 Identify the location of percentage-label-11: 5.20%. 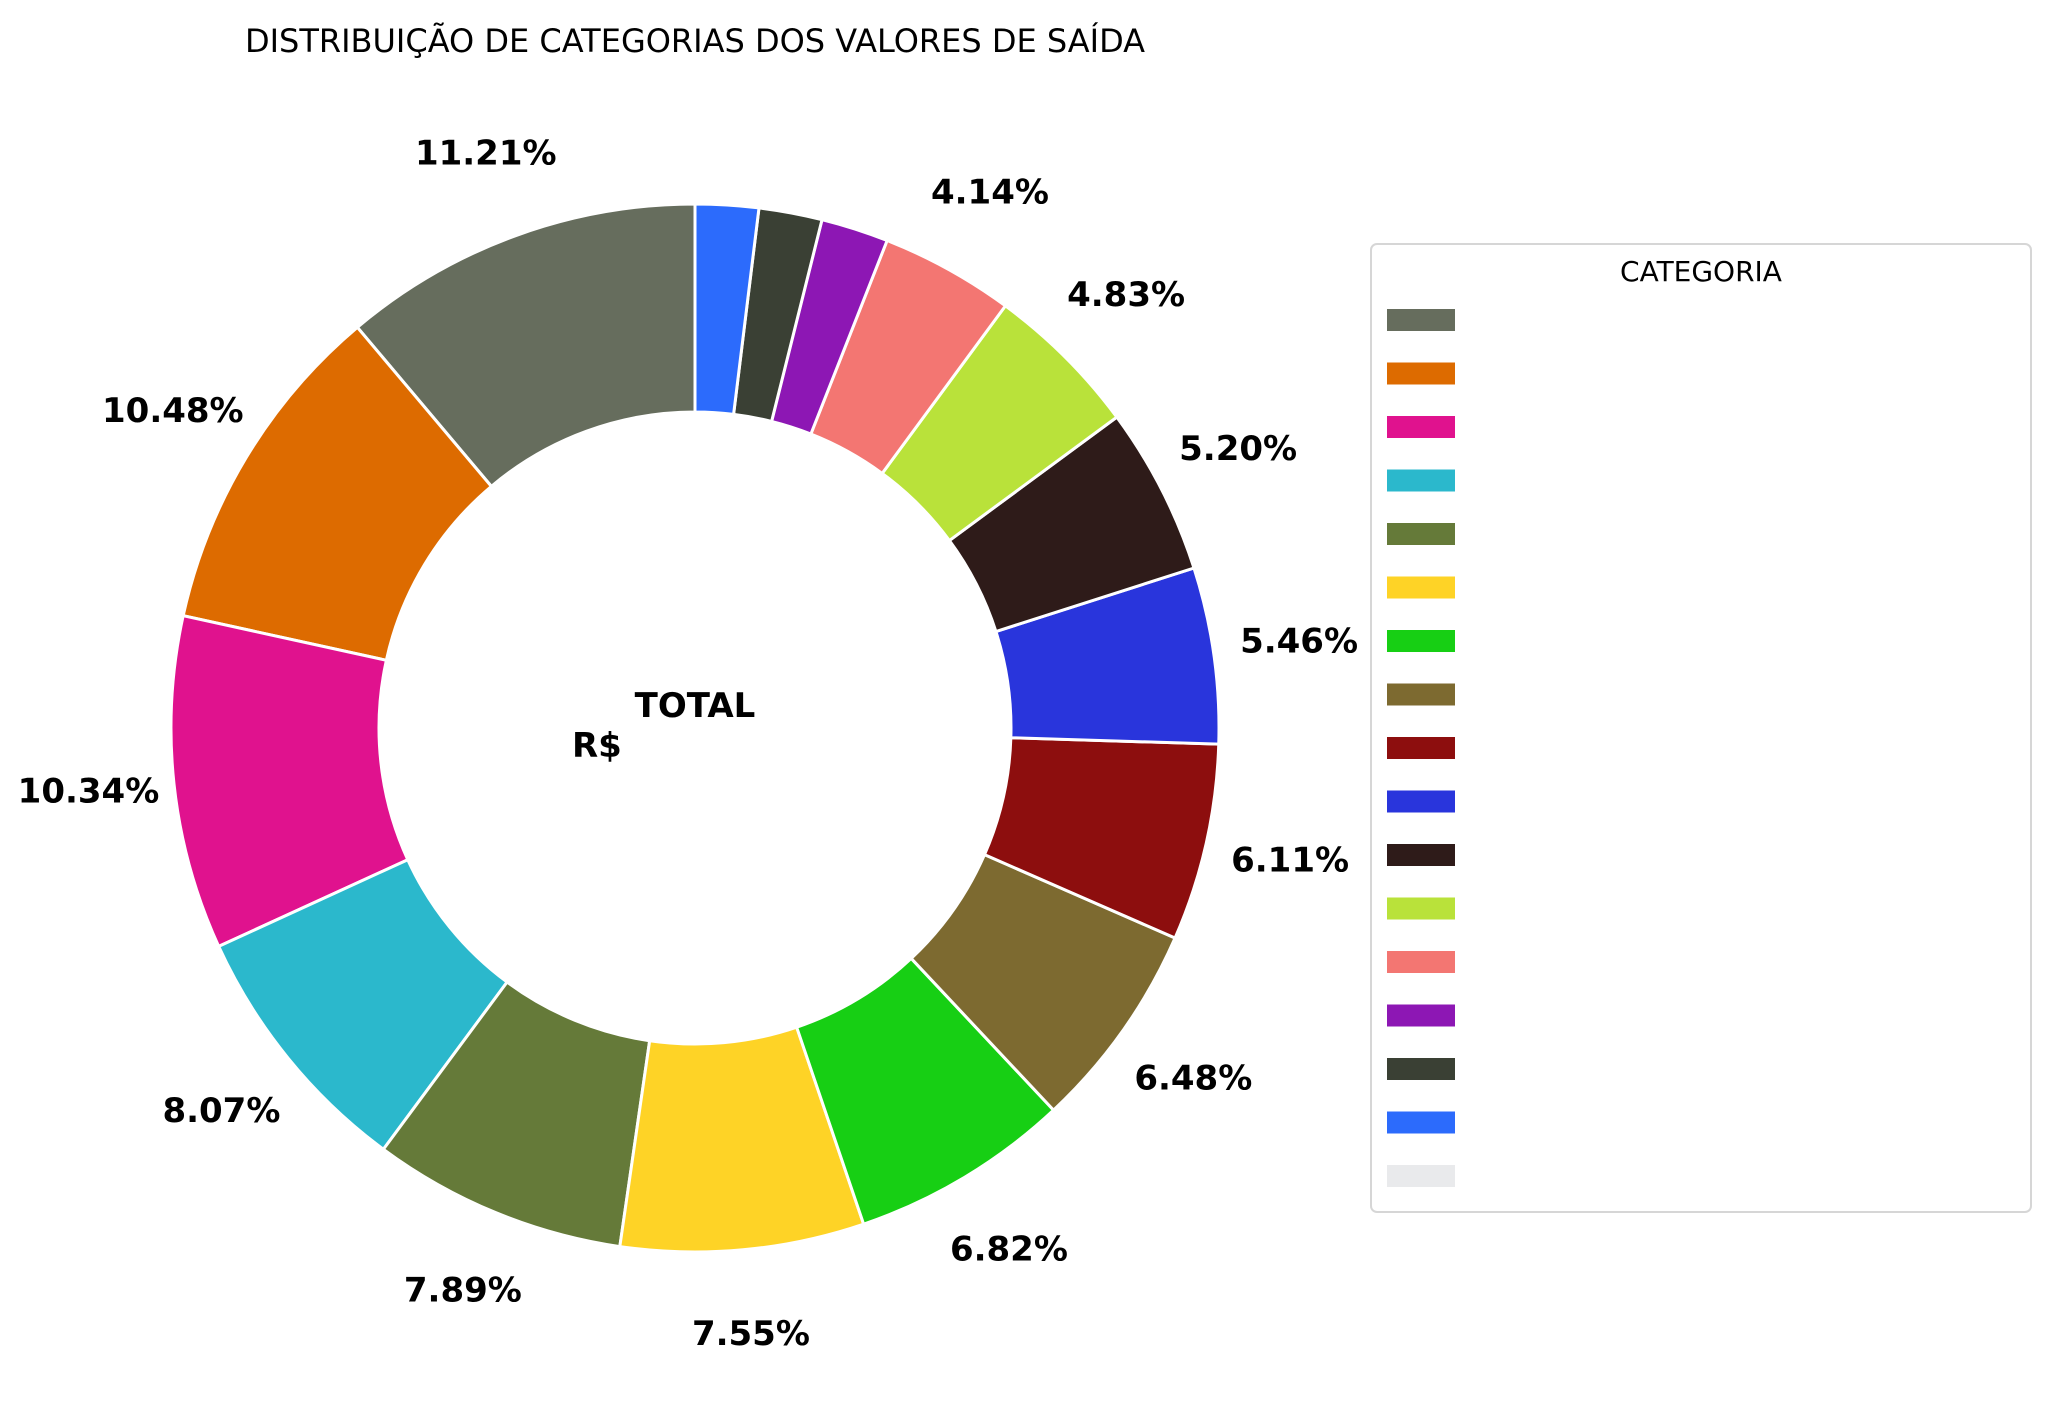
(1238, 449).